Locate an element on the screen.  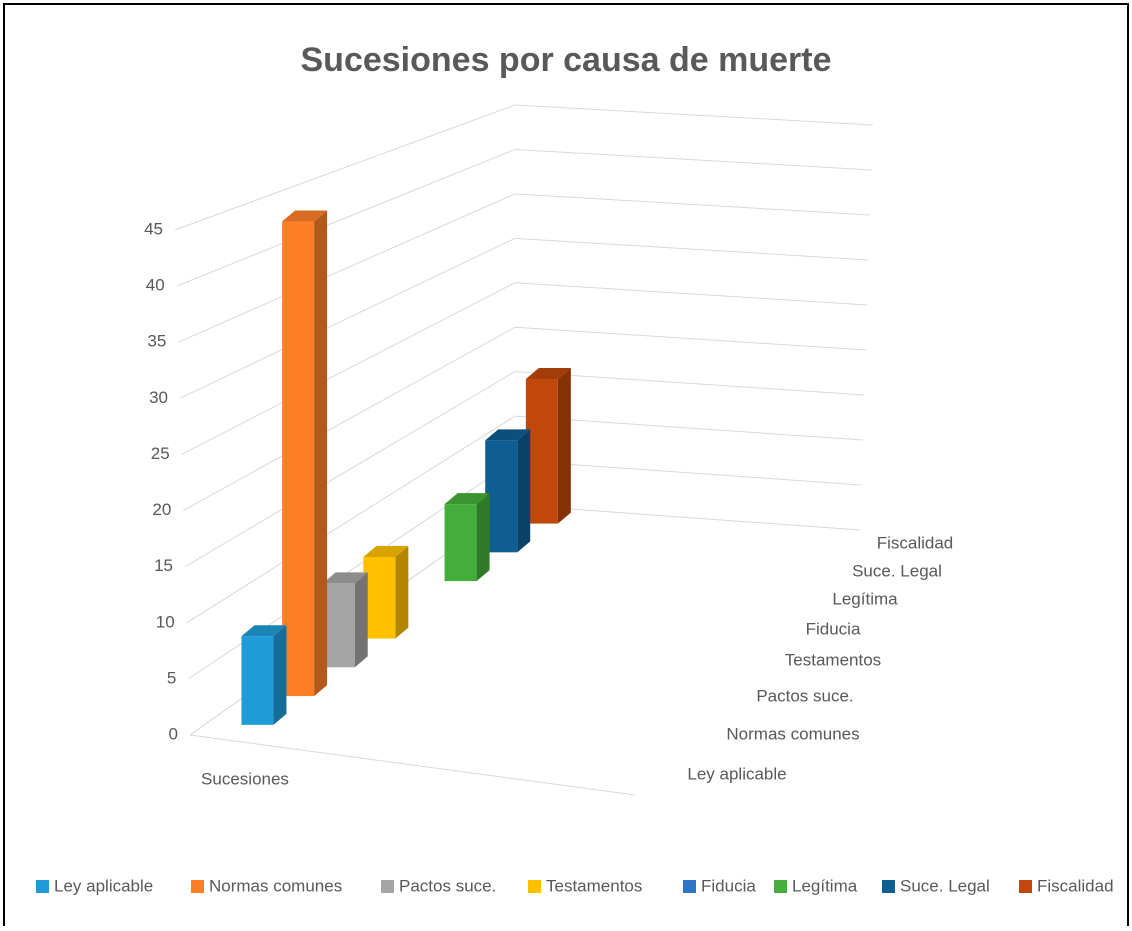
legend-label: Fiducia is located at coordinates (728, 885).